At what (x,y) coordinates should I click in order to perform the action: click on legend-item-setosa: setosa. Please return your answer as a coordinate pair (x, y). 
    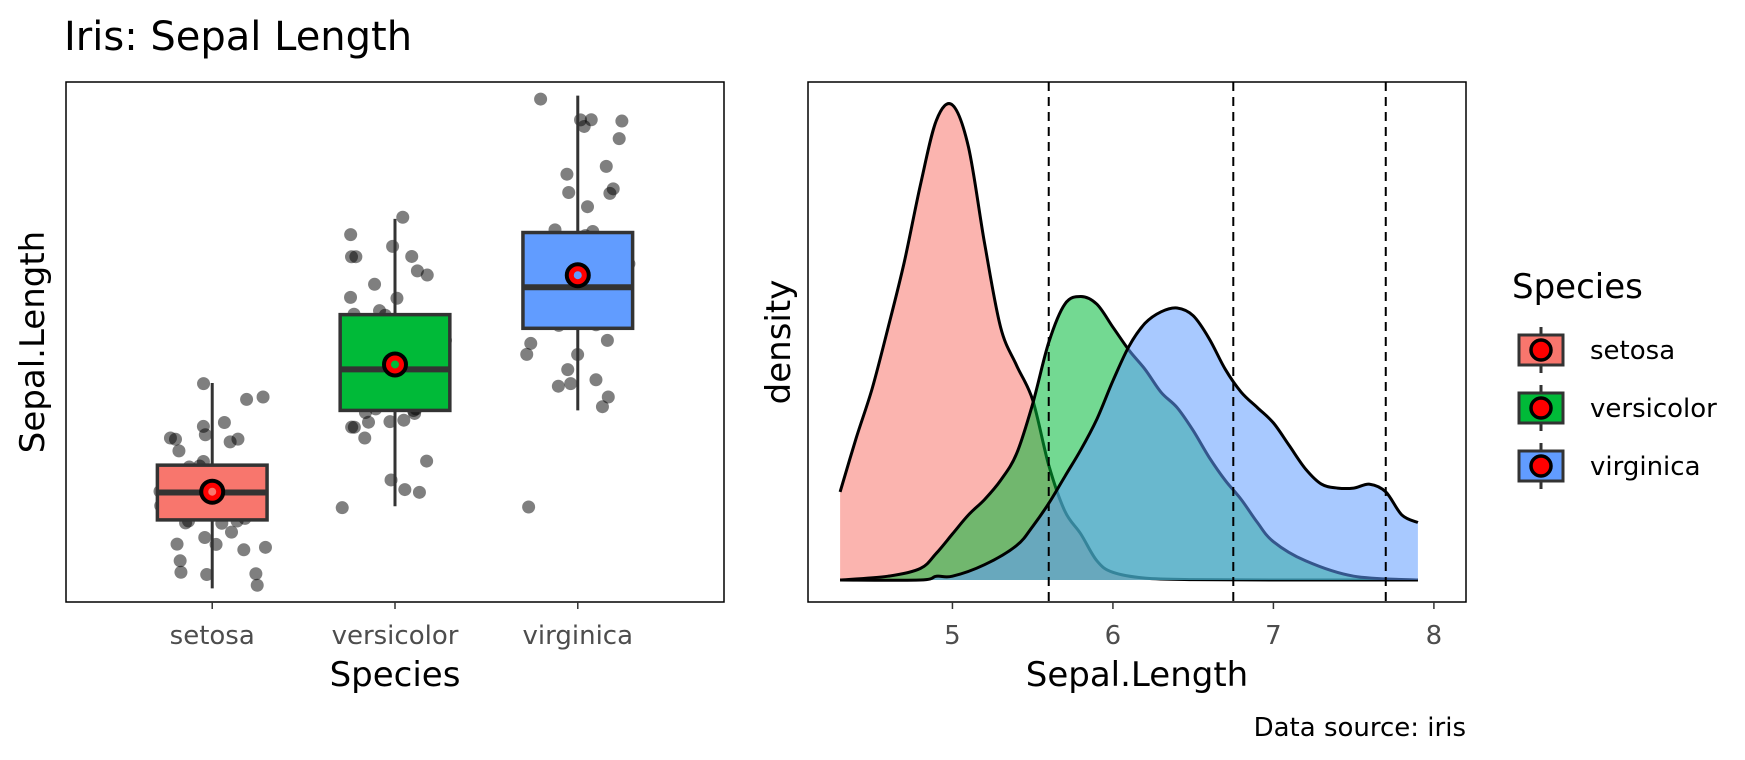
    Looking at the image, I should click on (1596, 350).